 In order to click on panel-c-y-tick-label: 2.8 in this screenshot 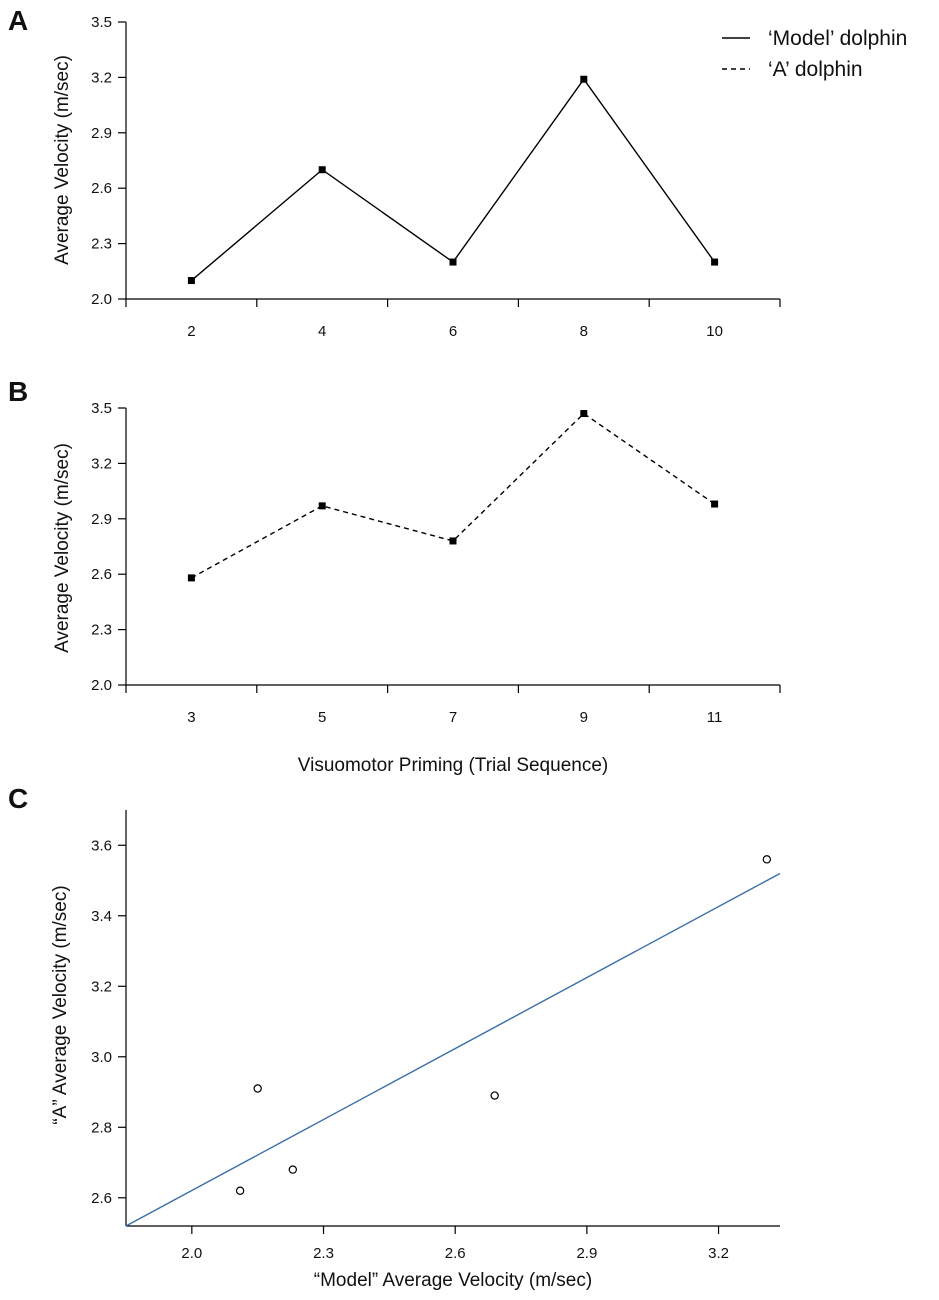, I will do `click(101, 1127)`.